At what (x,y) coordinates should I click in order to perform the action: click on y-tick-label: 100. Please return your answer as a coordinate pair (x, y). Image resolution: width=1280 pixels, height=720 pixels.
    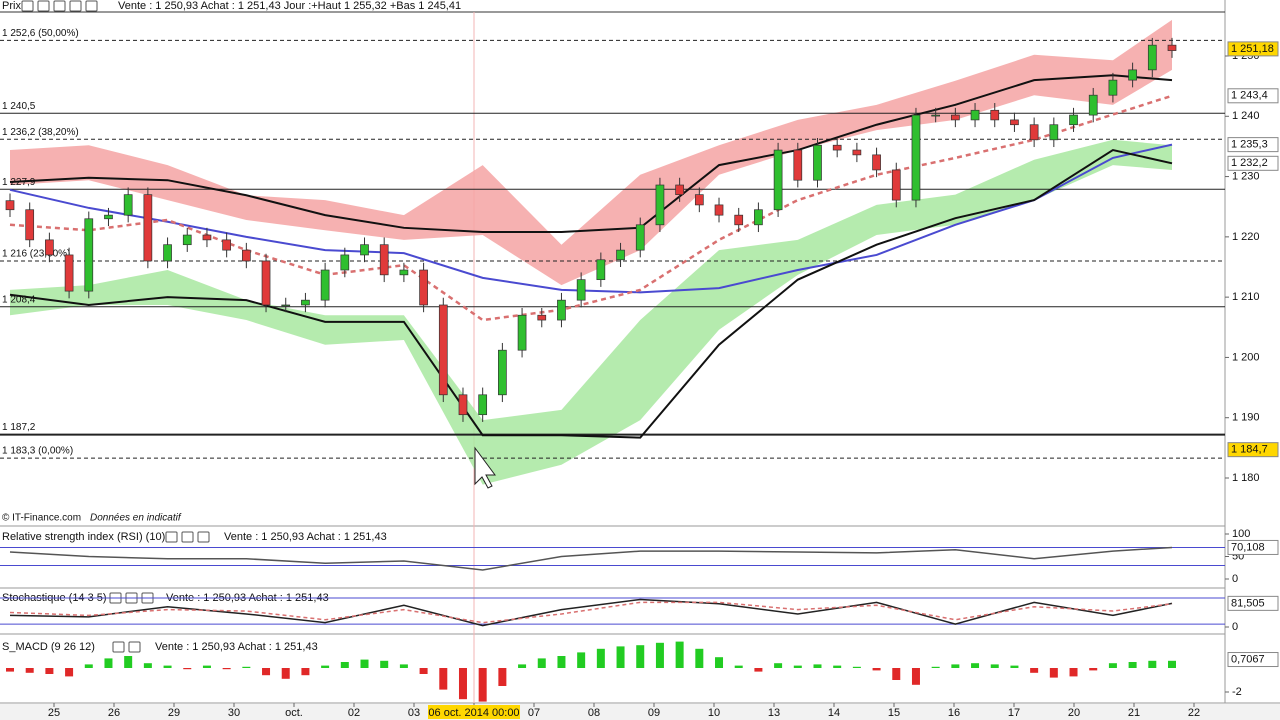
    Looking at the image, I should click on (1241, 534).